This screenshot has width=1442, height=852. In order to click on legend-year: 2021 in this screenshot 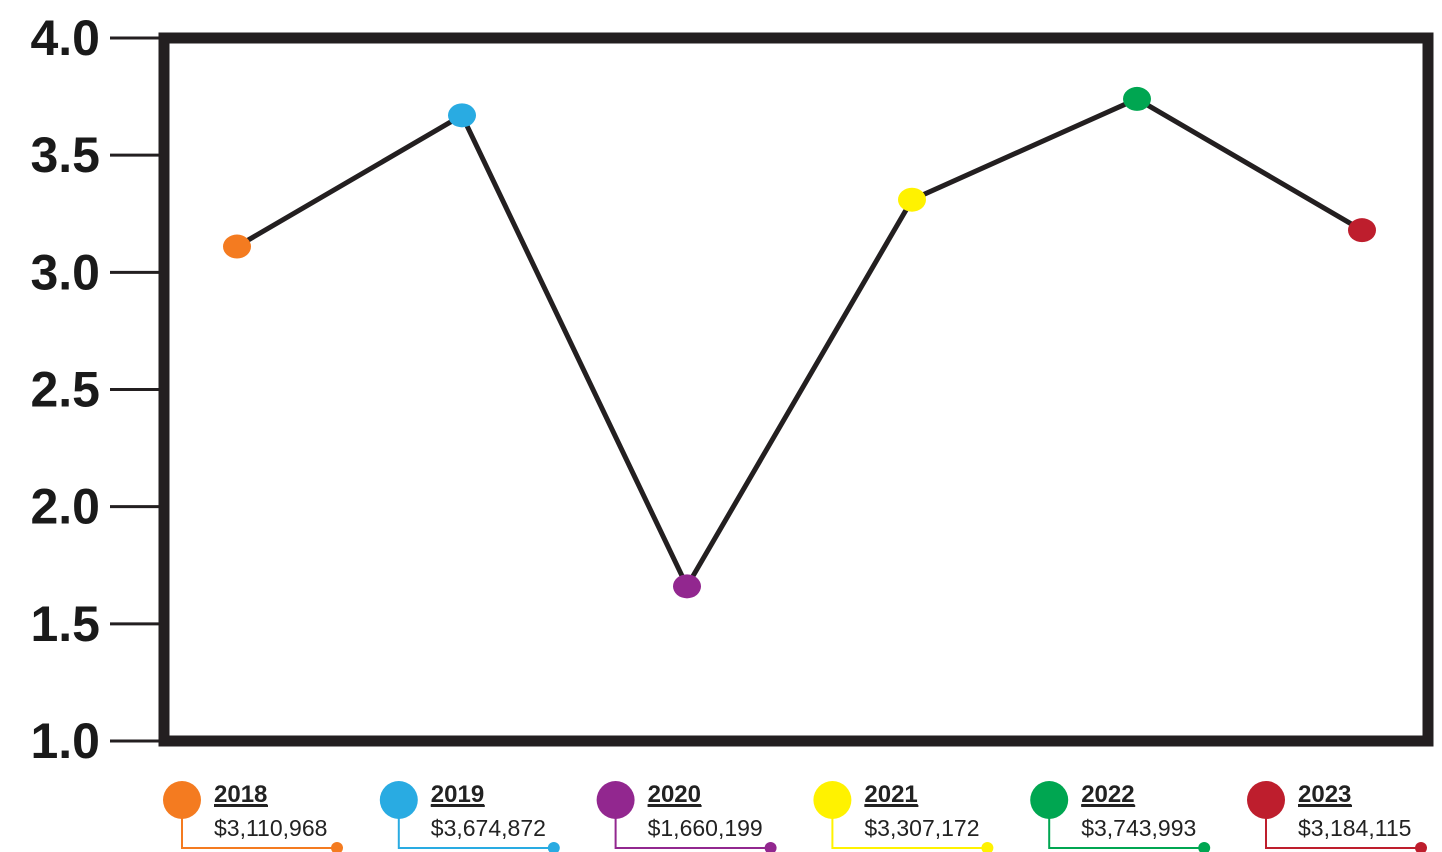, I will do `click(890, 794)`.